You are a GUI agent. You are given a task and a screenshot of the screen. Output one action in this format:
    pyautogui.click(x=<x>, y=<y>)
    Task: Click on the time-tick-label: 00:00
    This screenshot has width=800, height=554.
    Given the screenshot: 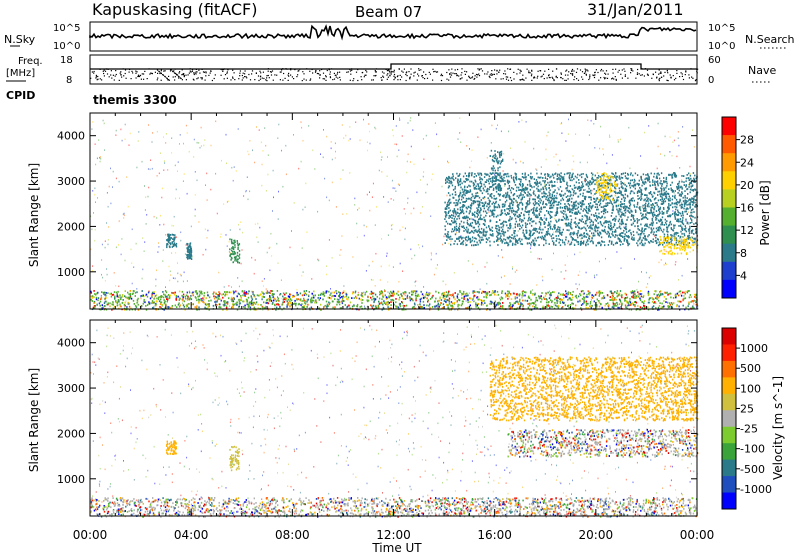 What is the action you would take?
    pyautogui.click(x=697, y=535)
    